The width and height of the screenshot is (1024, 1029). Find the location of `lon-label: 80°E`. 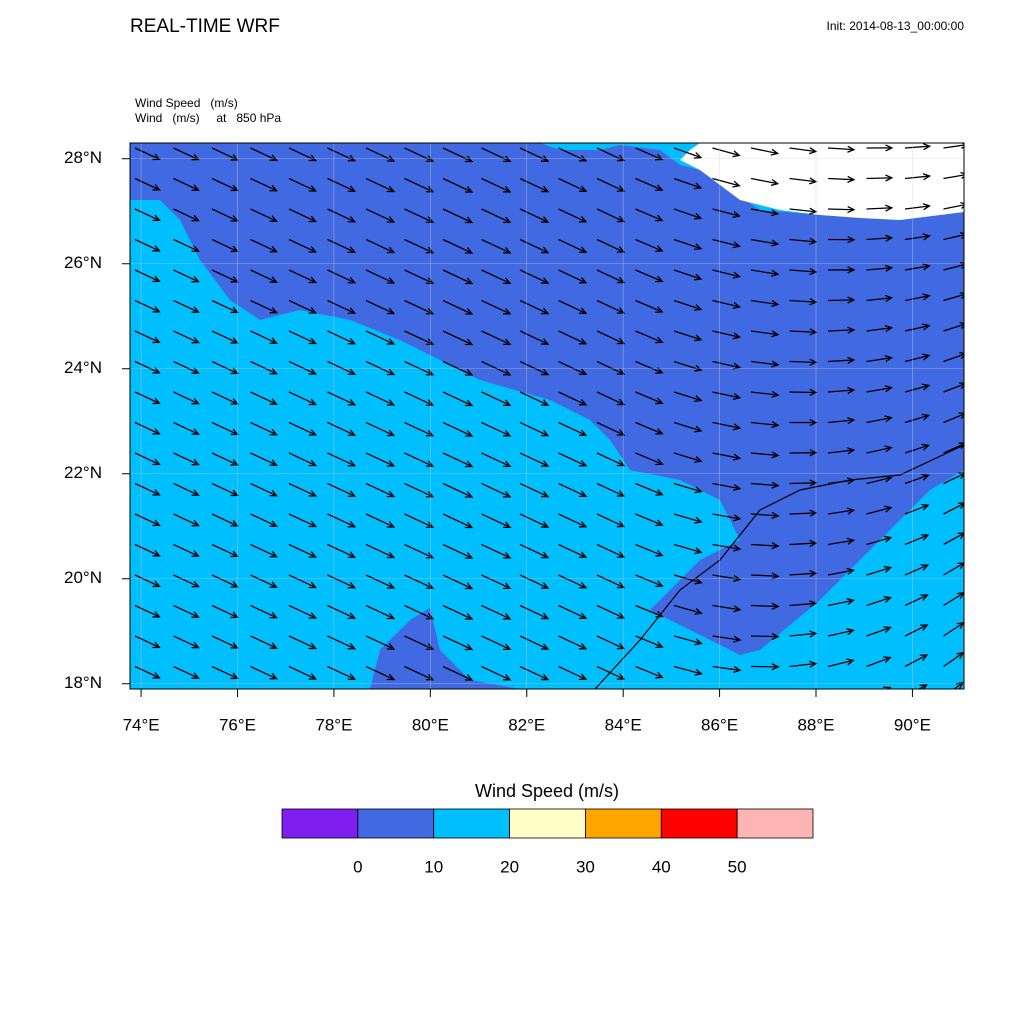

lon-label: 80°E is located at coordinates (430, 724).